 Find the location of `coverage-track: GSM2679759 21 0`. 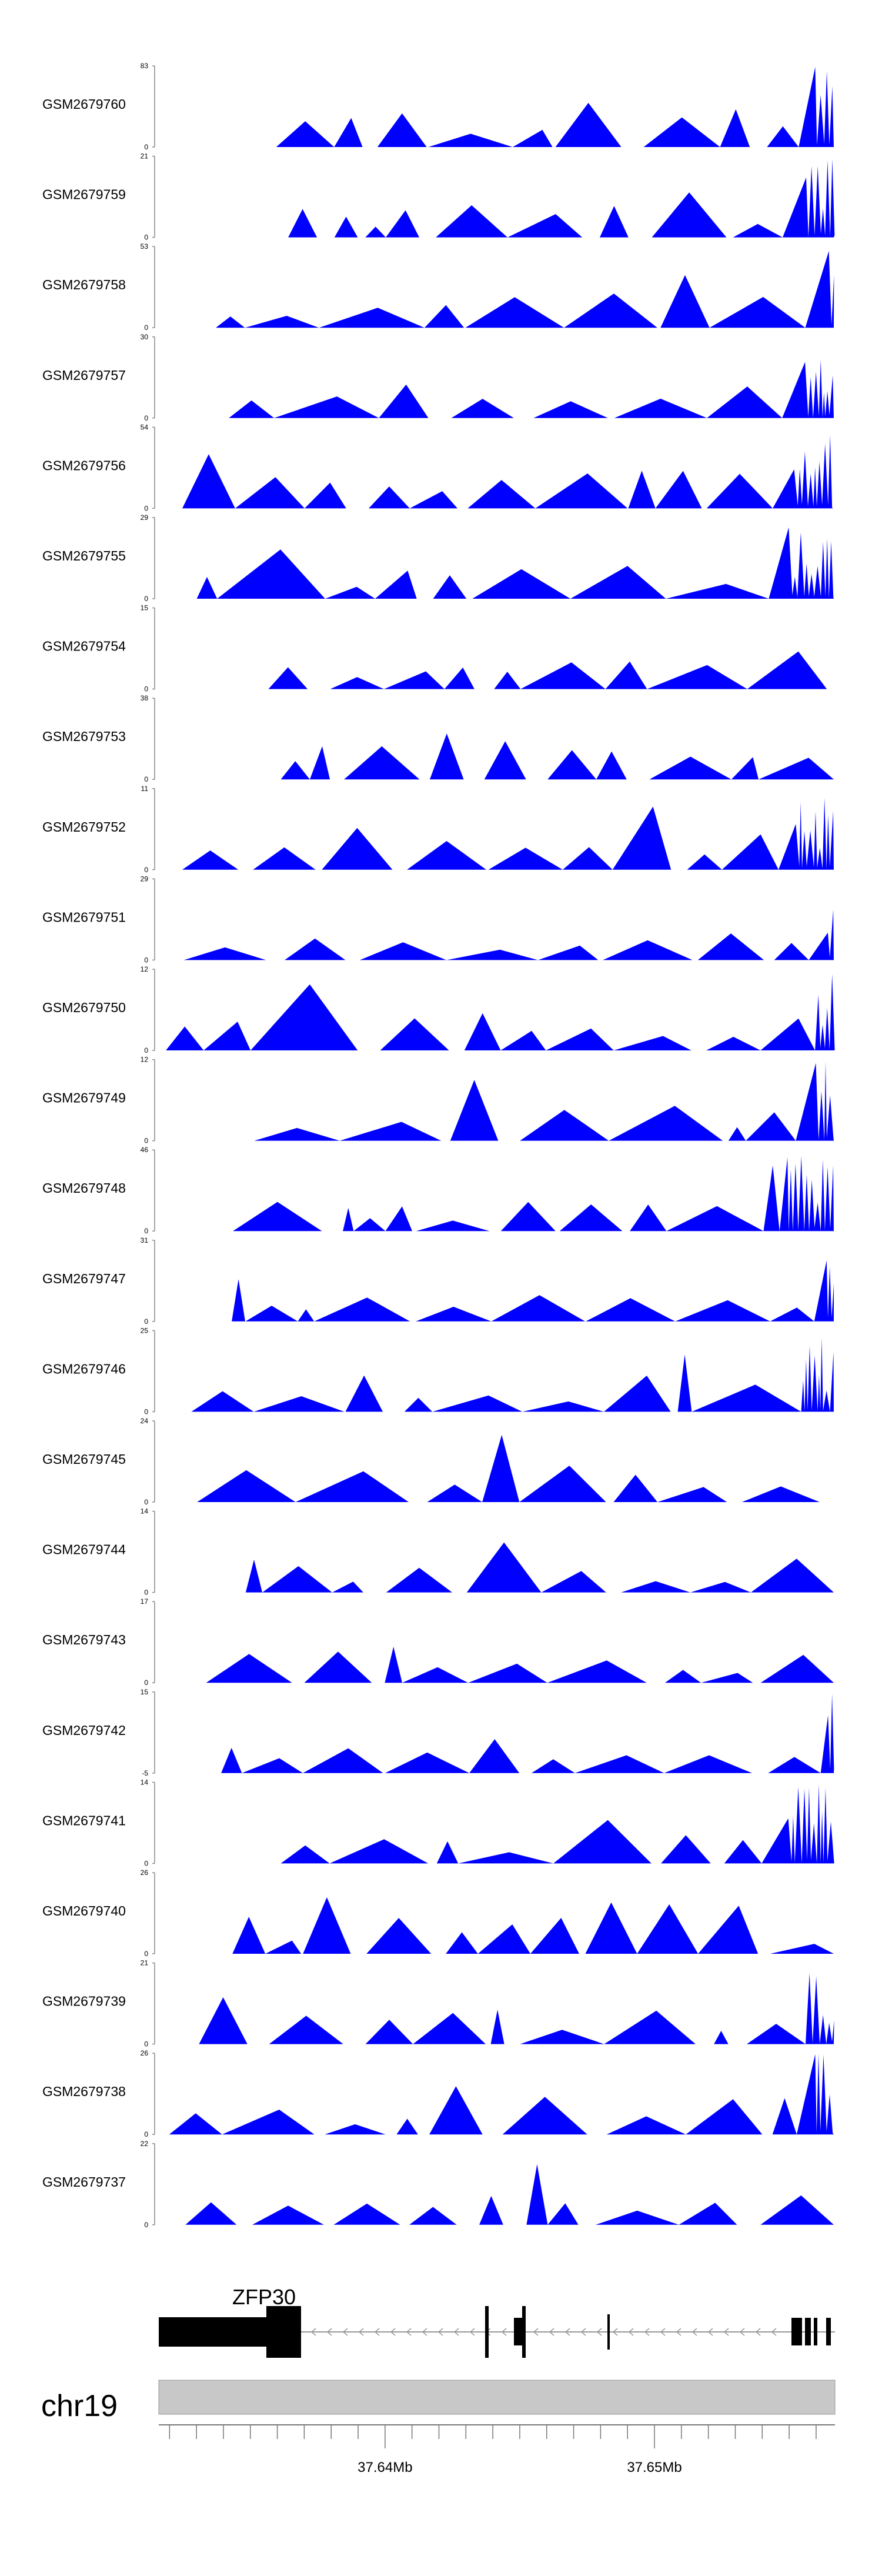

coverage-track: GSM2679759 21 0 is located at coordinates (438, 197).